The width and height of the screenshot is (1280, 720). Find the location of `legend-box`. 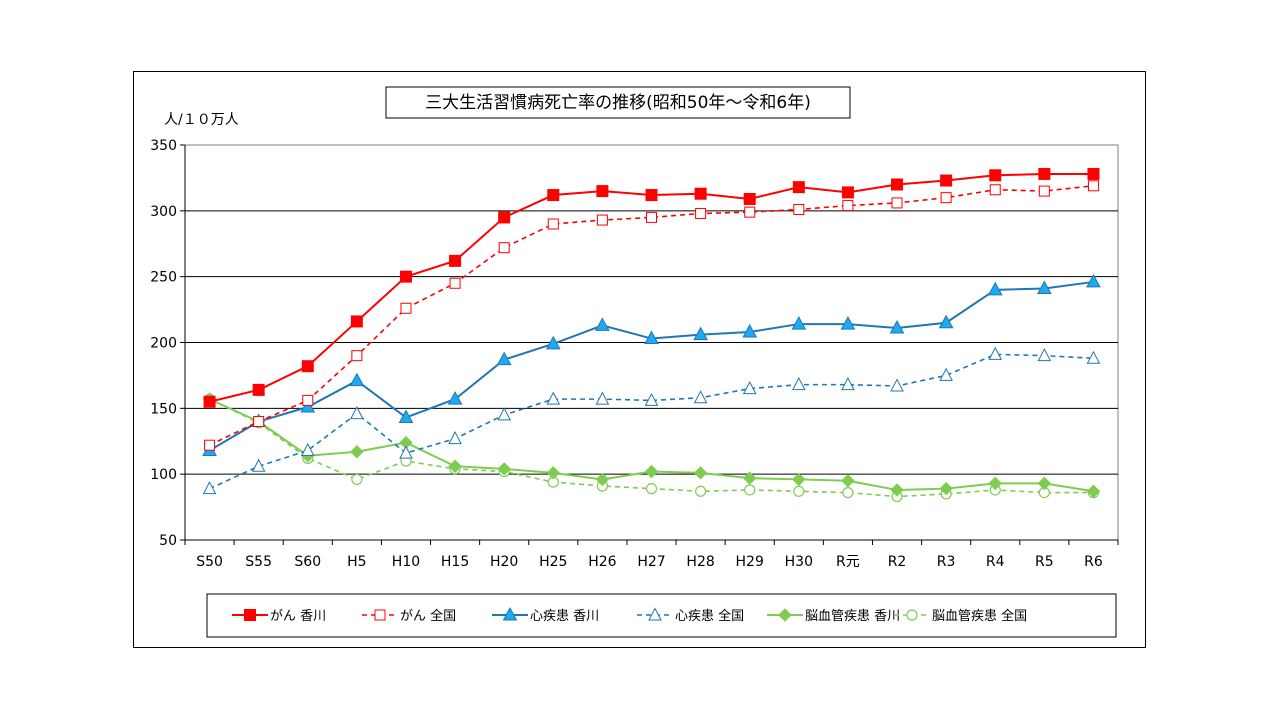

legend-box is located at coordinates (661, 615).